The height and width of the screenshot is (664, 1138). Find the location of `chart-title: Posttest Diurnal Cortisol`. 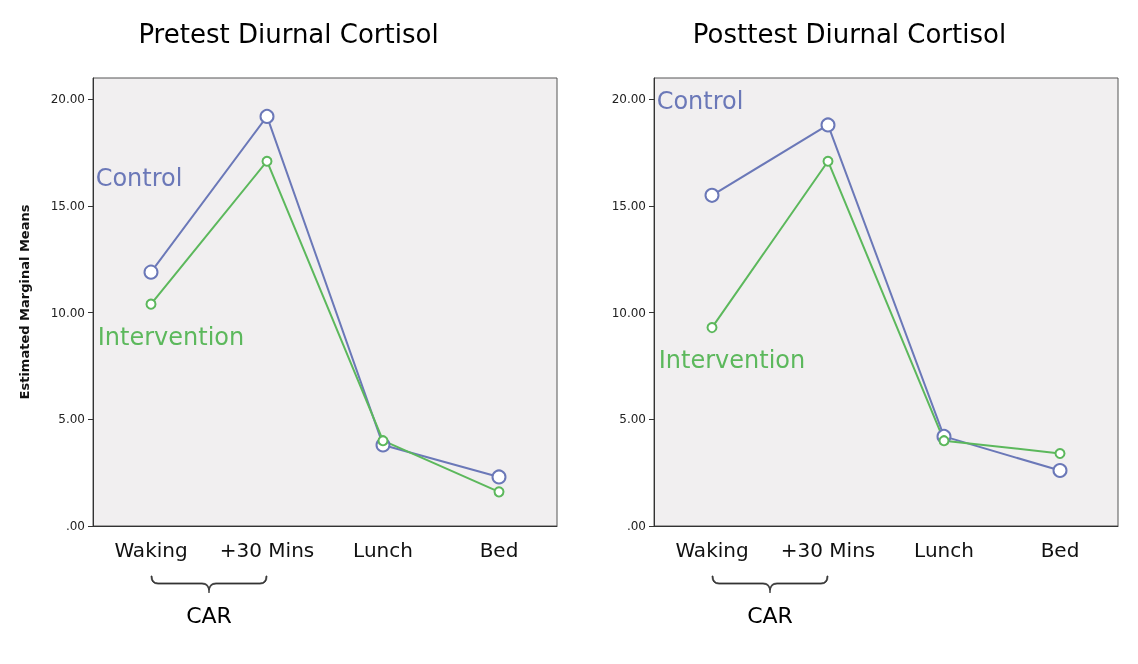

chart-title: Posttest Diurnal Cortisol is located at coordinates (849, 34).